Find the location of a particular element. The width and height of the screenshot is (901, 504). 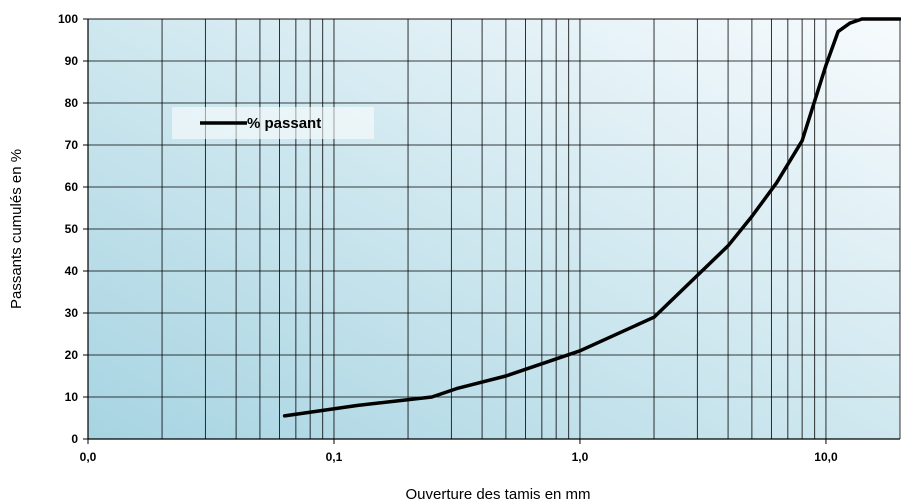

y-tick-label: 10 is located at coordinates (72, 397).